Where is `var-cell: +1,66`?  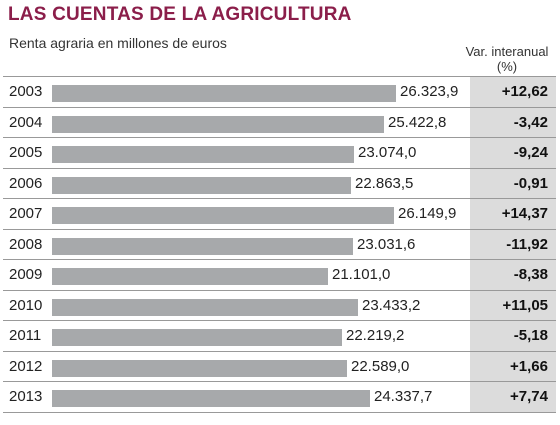 var-cell: +1,66 is located at coordinates (513, 366).